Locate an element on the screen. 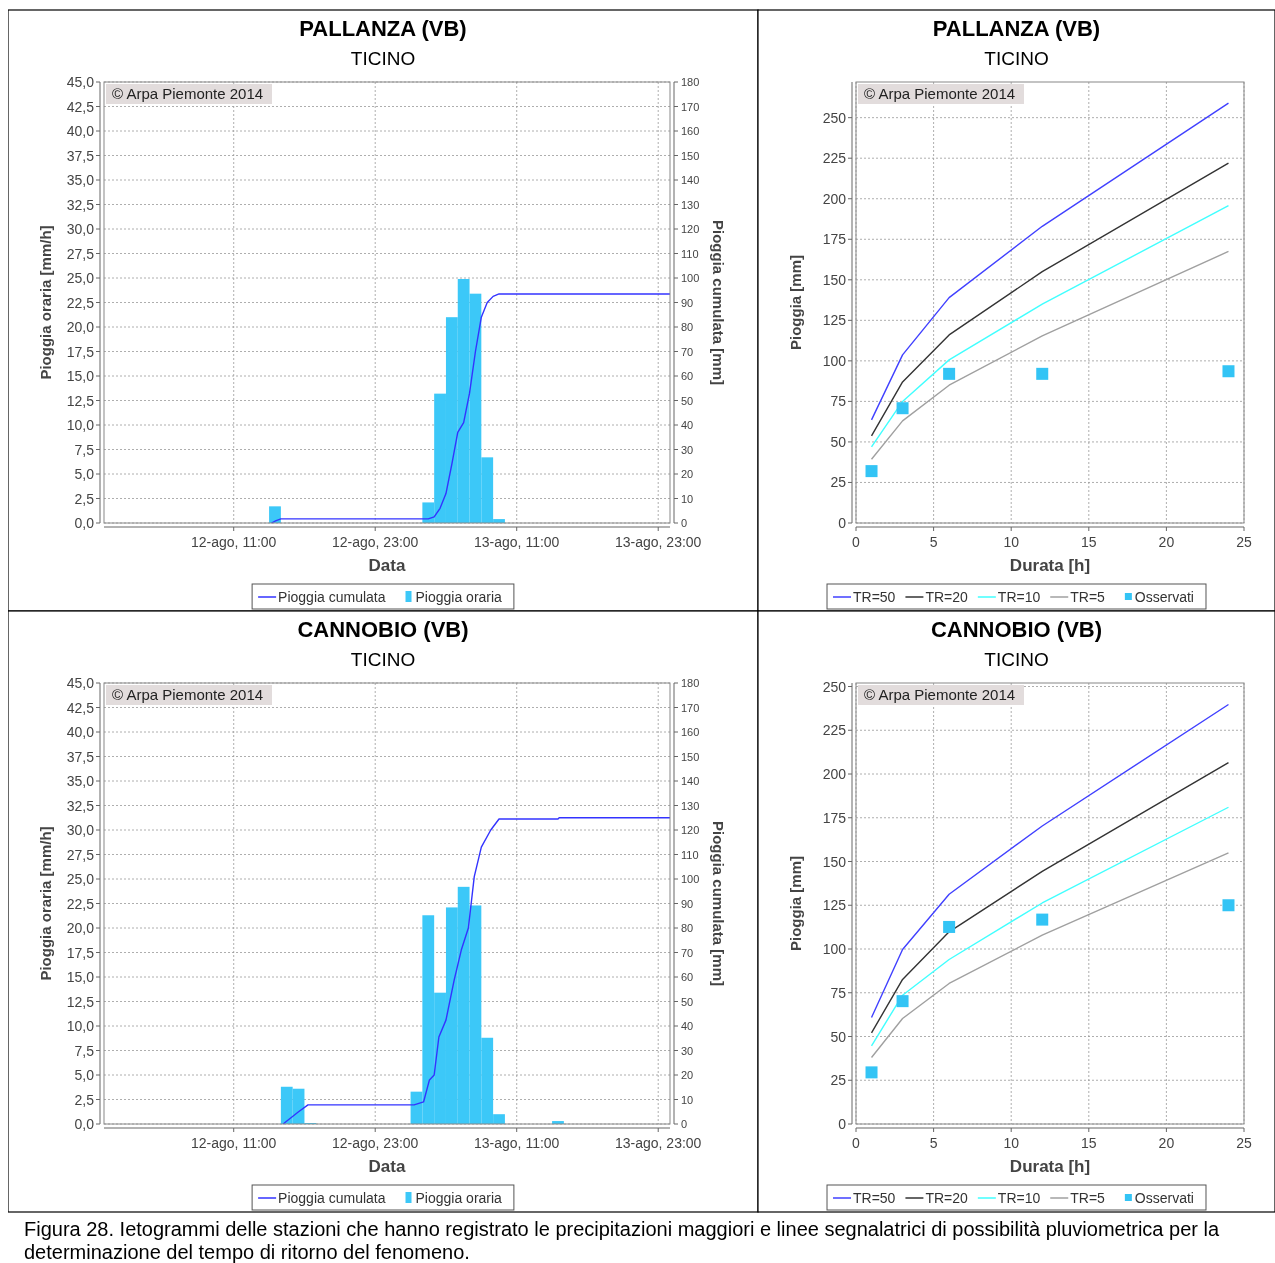 The height and width of the screenshot is (1263, 1275). y-tick-label: 45,0 is located at coordinates (80, 82).